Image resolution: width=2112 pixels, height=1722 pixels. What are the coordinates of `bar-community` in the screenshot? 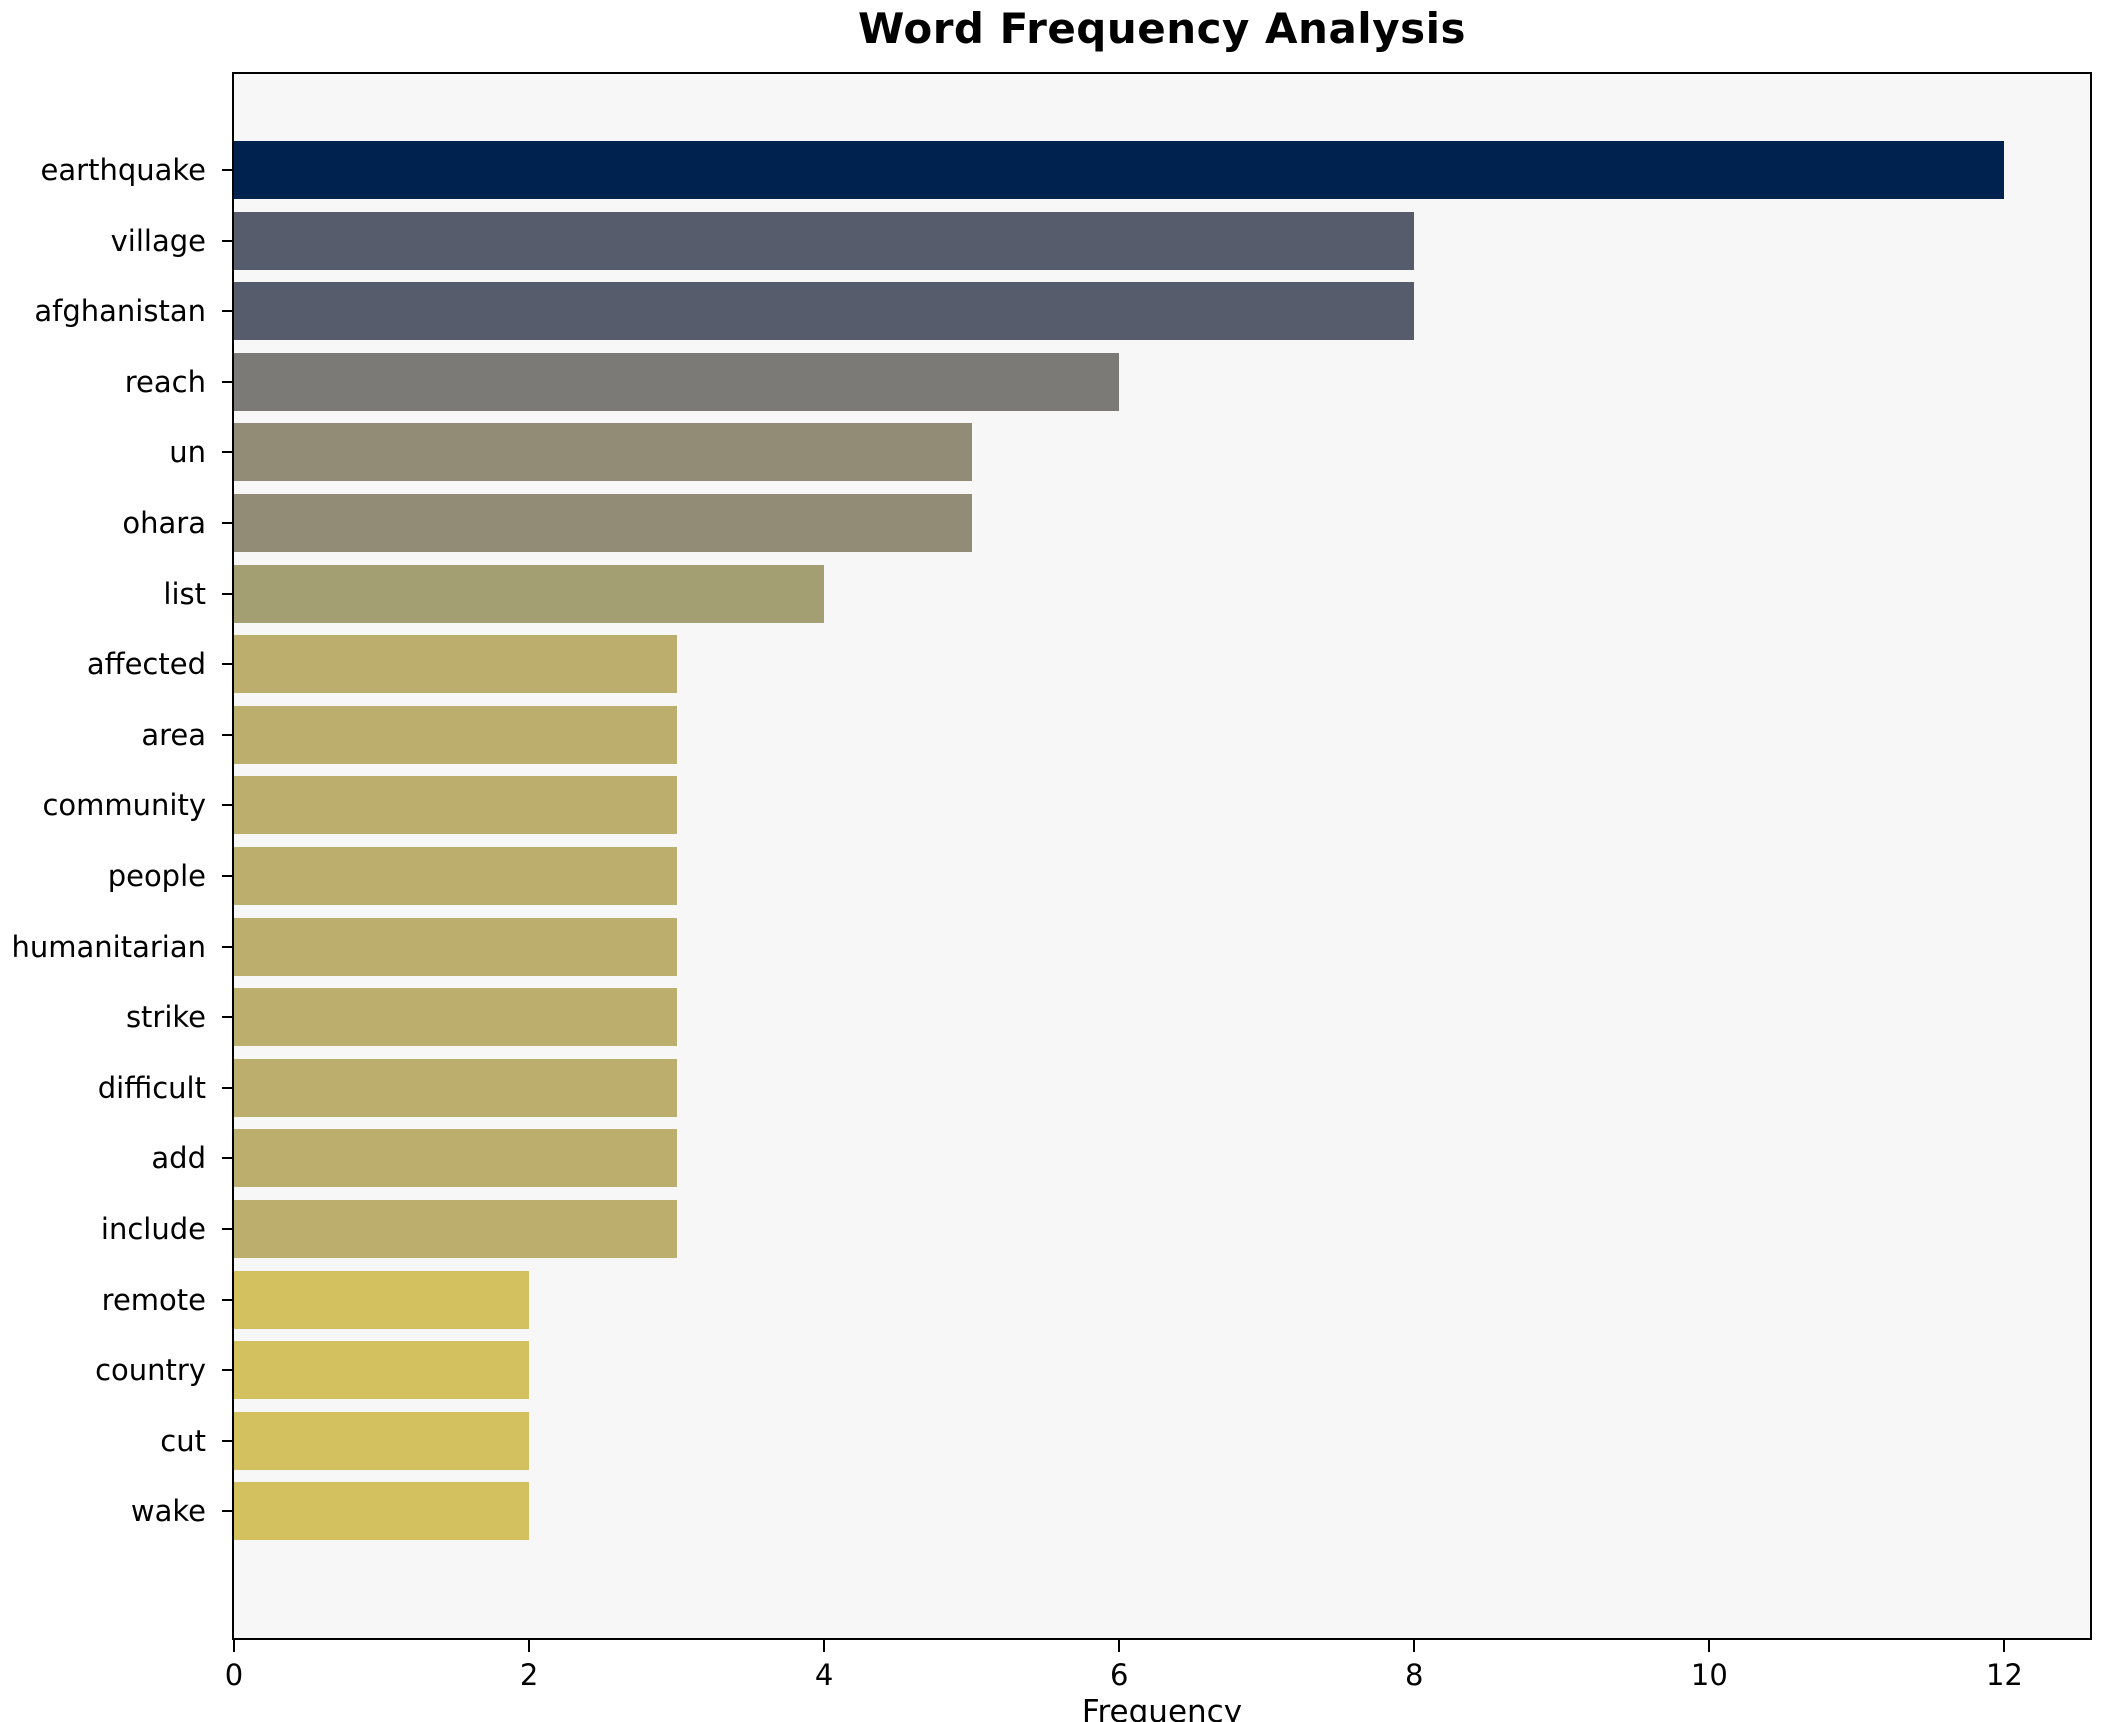 It's located at (455, 805).